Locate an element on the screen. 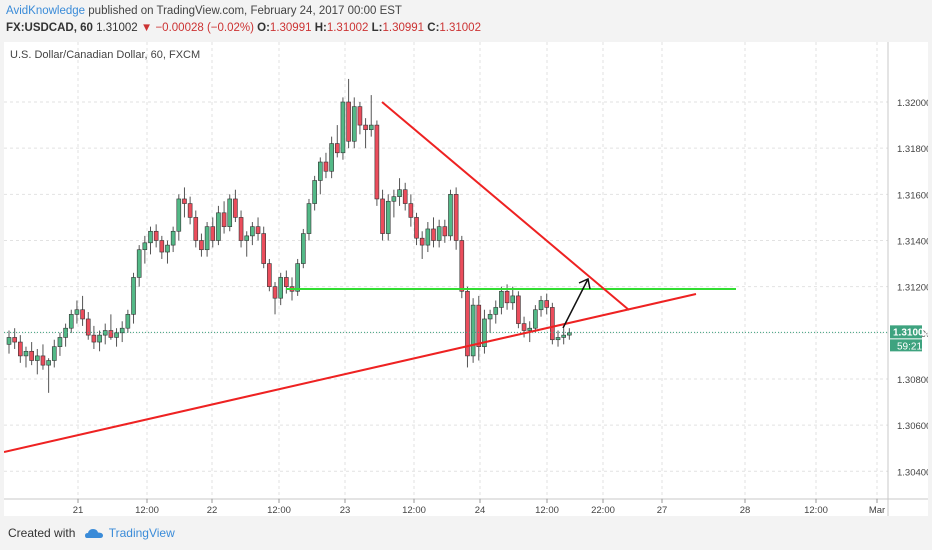 This screenshot has width=932, height=550. time-tick-label: 28 is located at coordinates (745, 510).